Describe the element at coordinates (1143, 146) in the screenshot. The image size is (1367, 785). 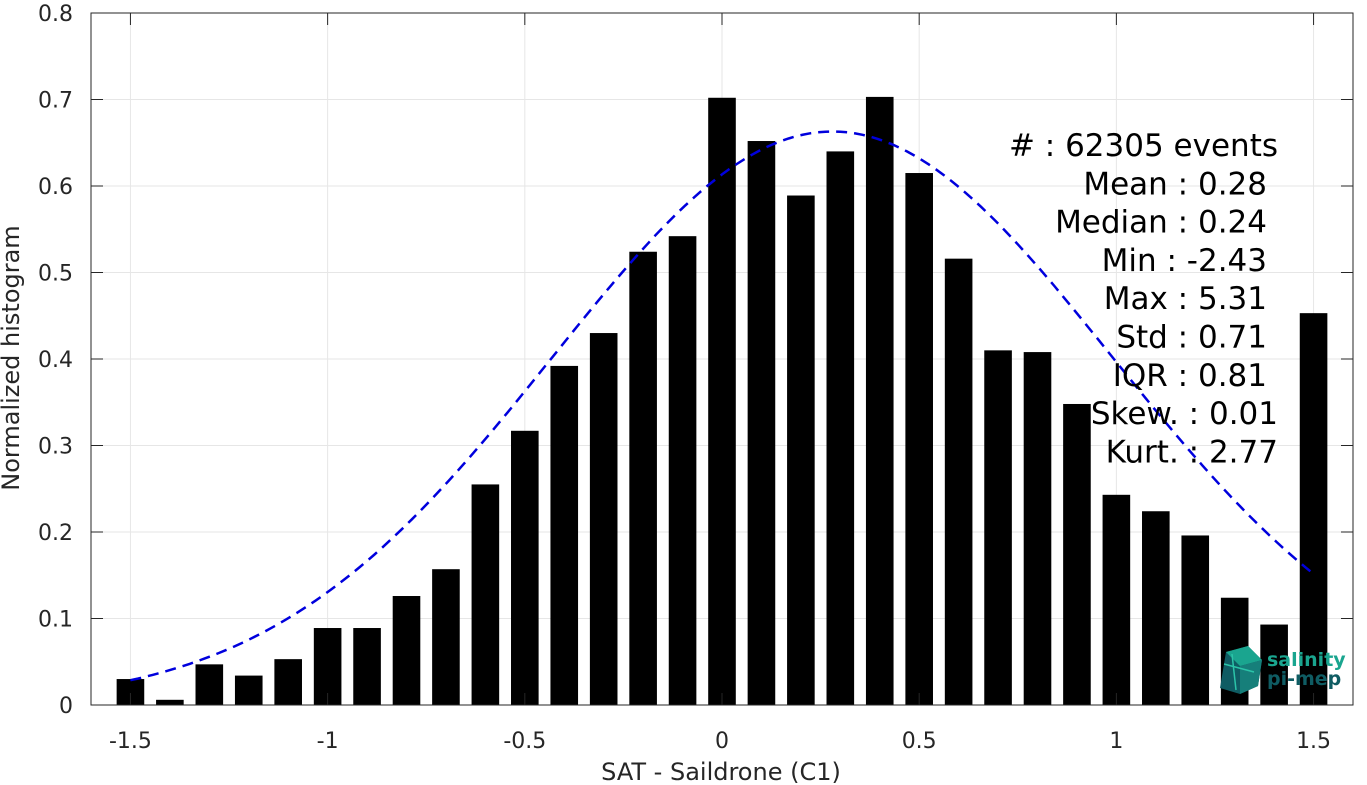
I see `stats-line-0: # : 62305 events` at that location.